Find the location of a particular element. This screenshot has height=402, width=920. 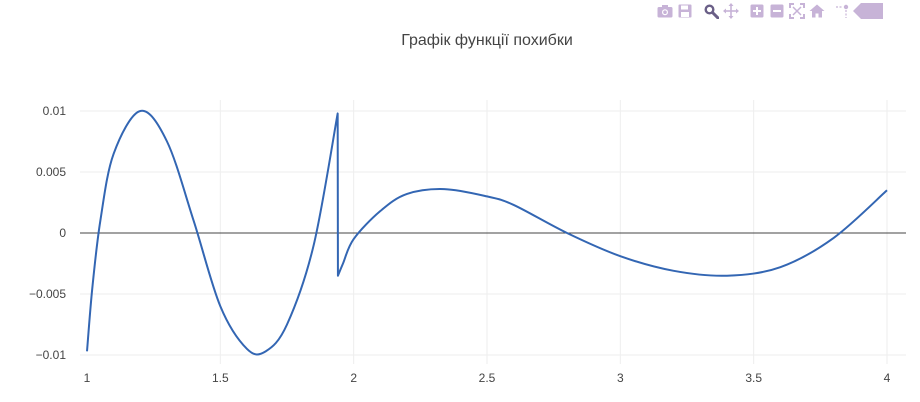

save-icon is located at coordinates (685, 11).